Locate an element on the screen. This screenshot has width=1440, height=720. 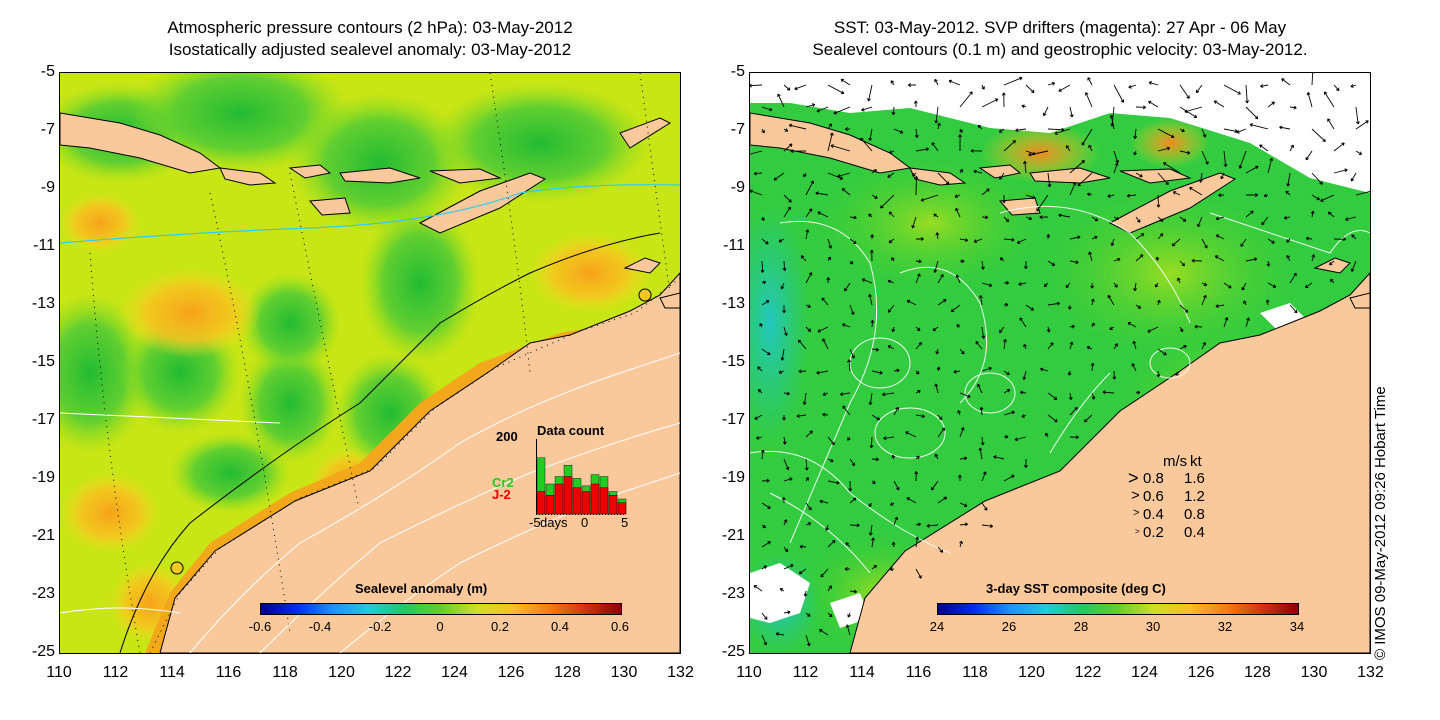
imos-credit: © IMOS 09-May-2012 09:26 Hobart Time is located at coordinates (1380, 523).